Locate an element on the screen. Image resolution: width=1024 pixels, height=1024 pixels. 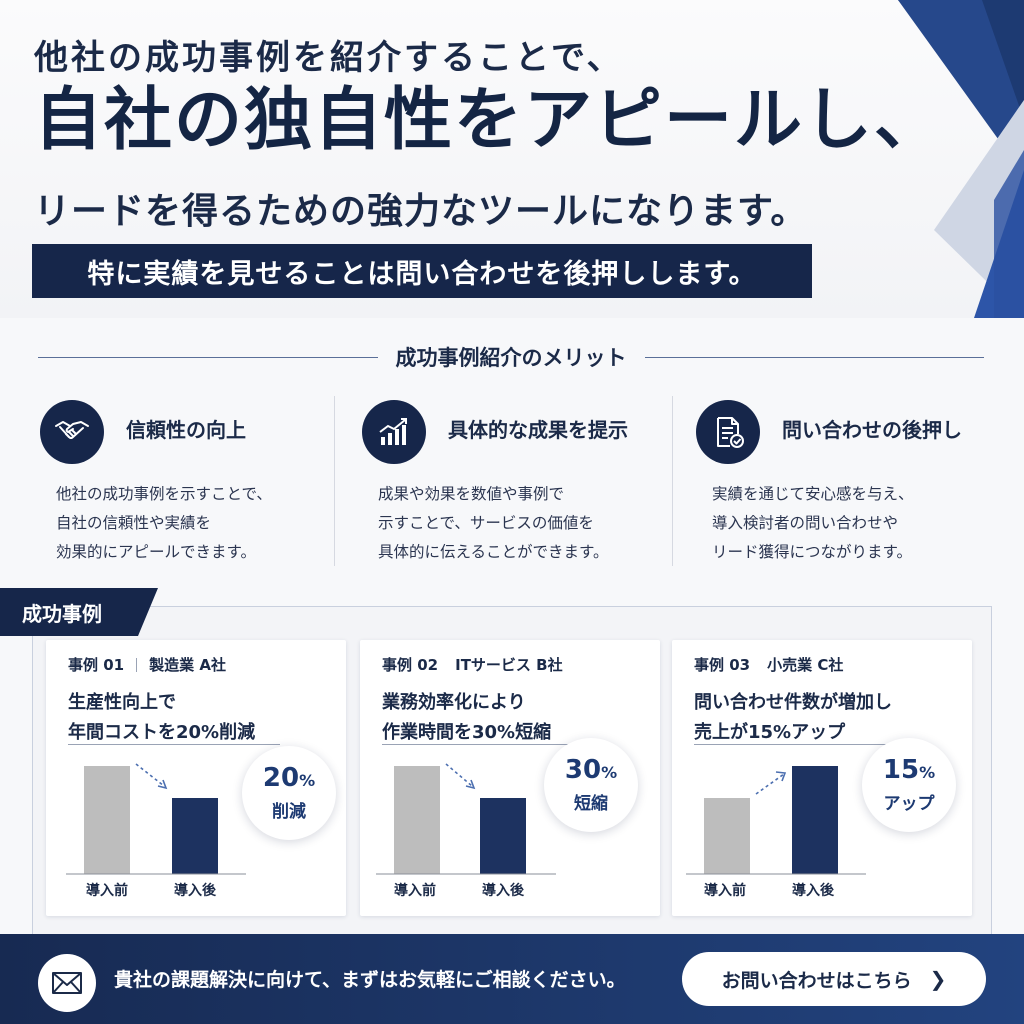
result-badge: 20% 削減 is located at coordinates (289, 793).